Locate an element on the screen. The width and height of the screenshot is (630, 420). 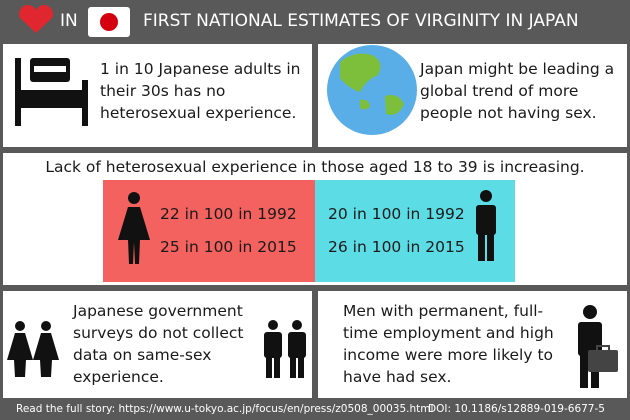
flag-sun is located at coordinates (109, 22).